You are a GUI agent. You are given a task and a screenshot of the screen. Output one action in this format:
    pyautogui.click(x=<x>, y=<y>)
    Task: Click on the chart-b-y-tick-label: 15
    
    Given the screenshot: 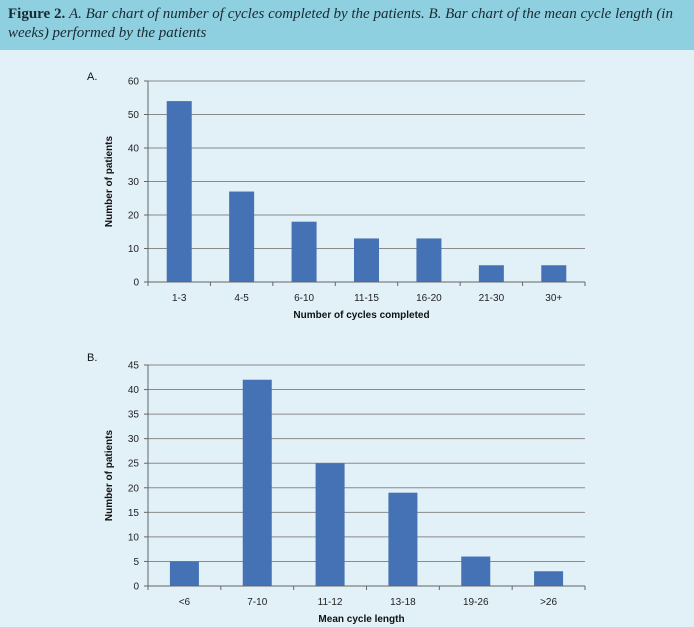 What is the action you would take?
    pyautogui.click(x=134, y=513)
    